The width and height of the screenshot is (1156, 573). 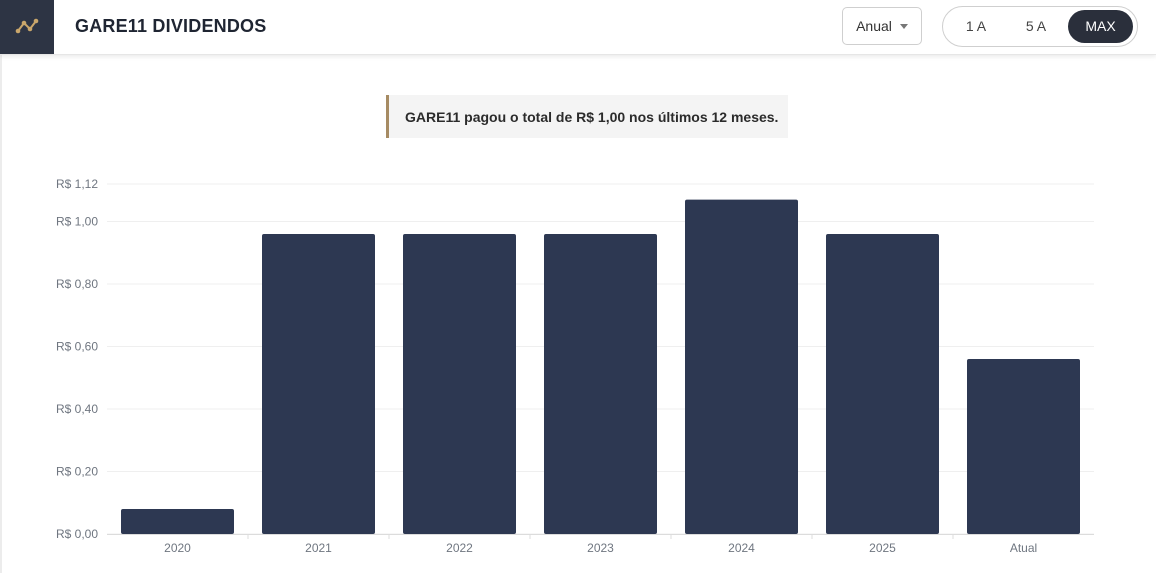 I want to click on x-tick-label: 2021, so click(x=318, y=548).